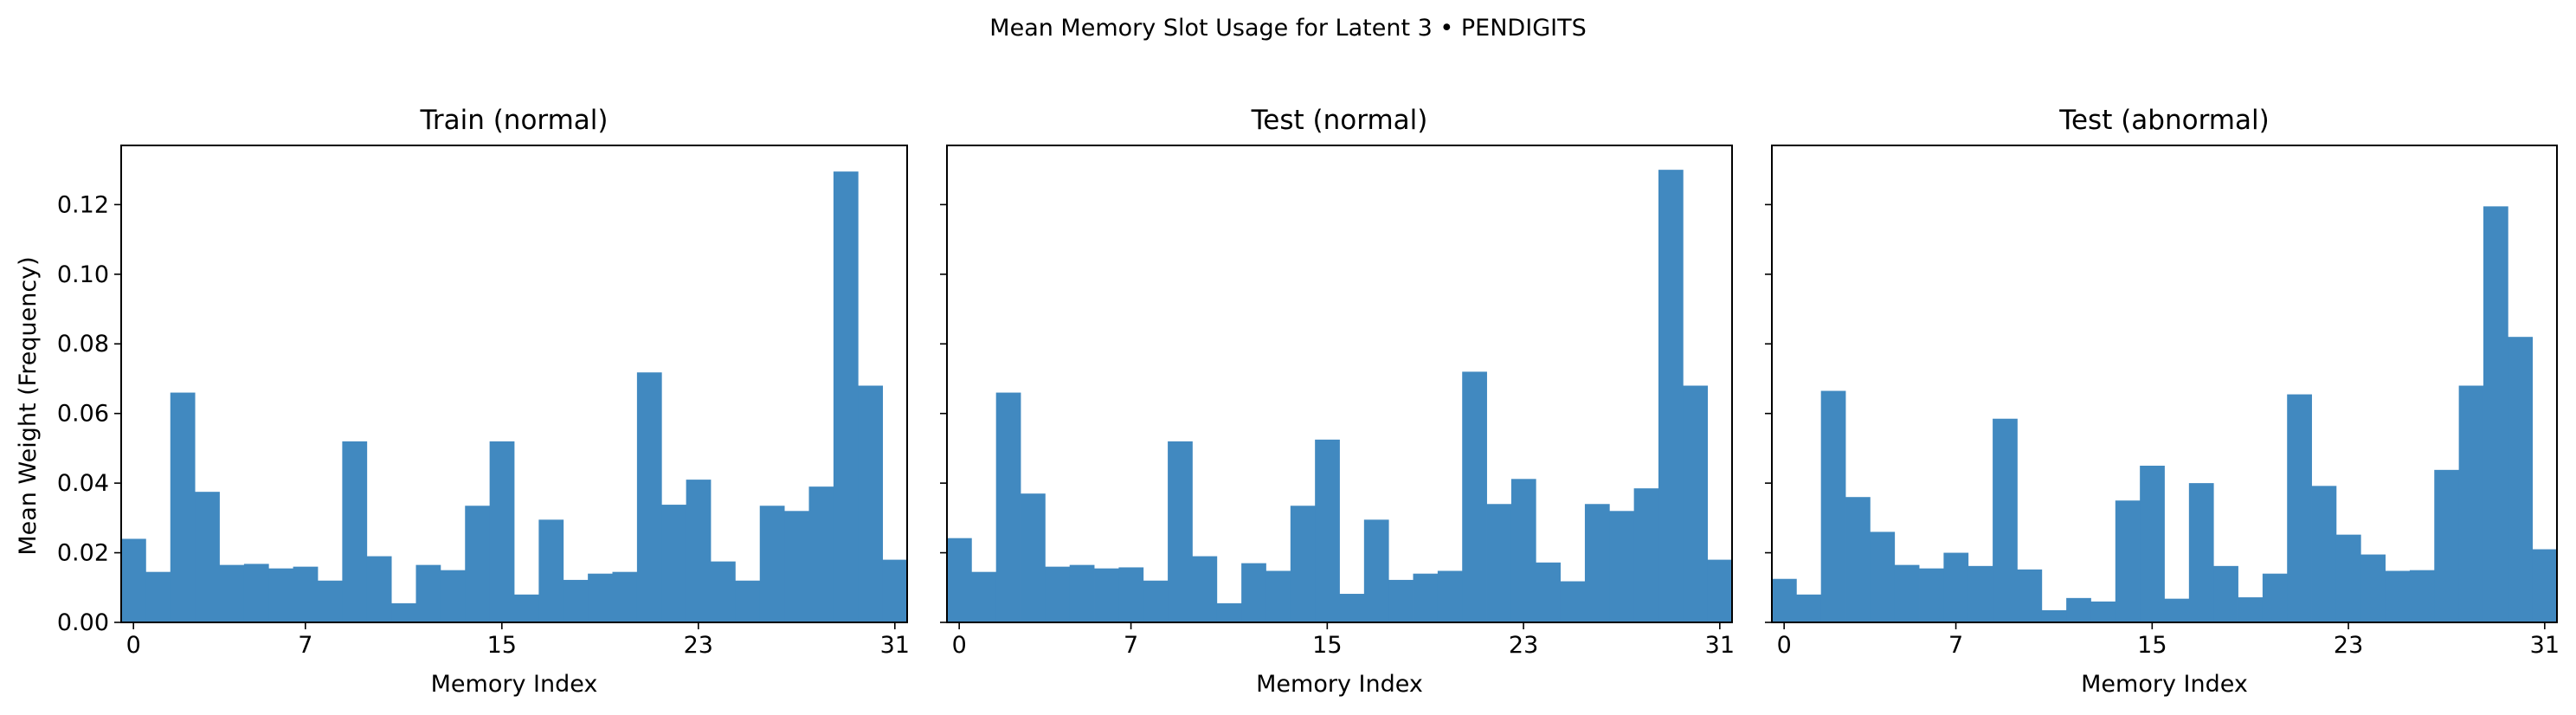 The width and height of the screenshot is (2576, 715). Describe the element at coordinates (1955, 645) in the screenshot. I see `x-tick-label: 7` at that location.